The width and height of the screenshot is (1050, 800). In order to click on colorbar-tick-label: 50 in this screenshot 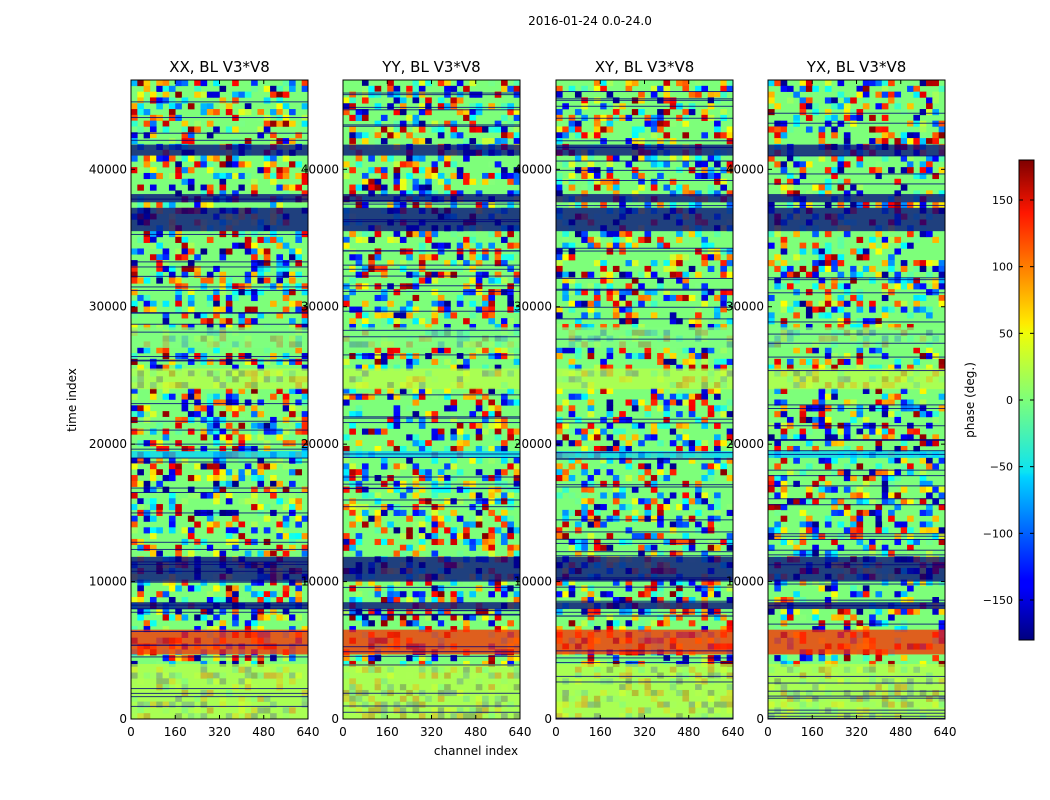, I will do `click(1006, 333)`.